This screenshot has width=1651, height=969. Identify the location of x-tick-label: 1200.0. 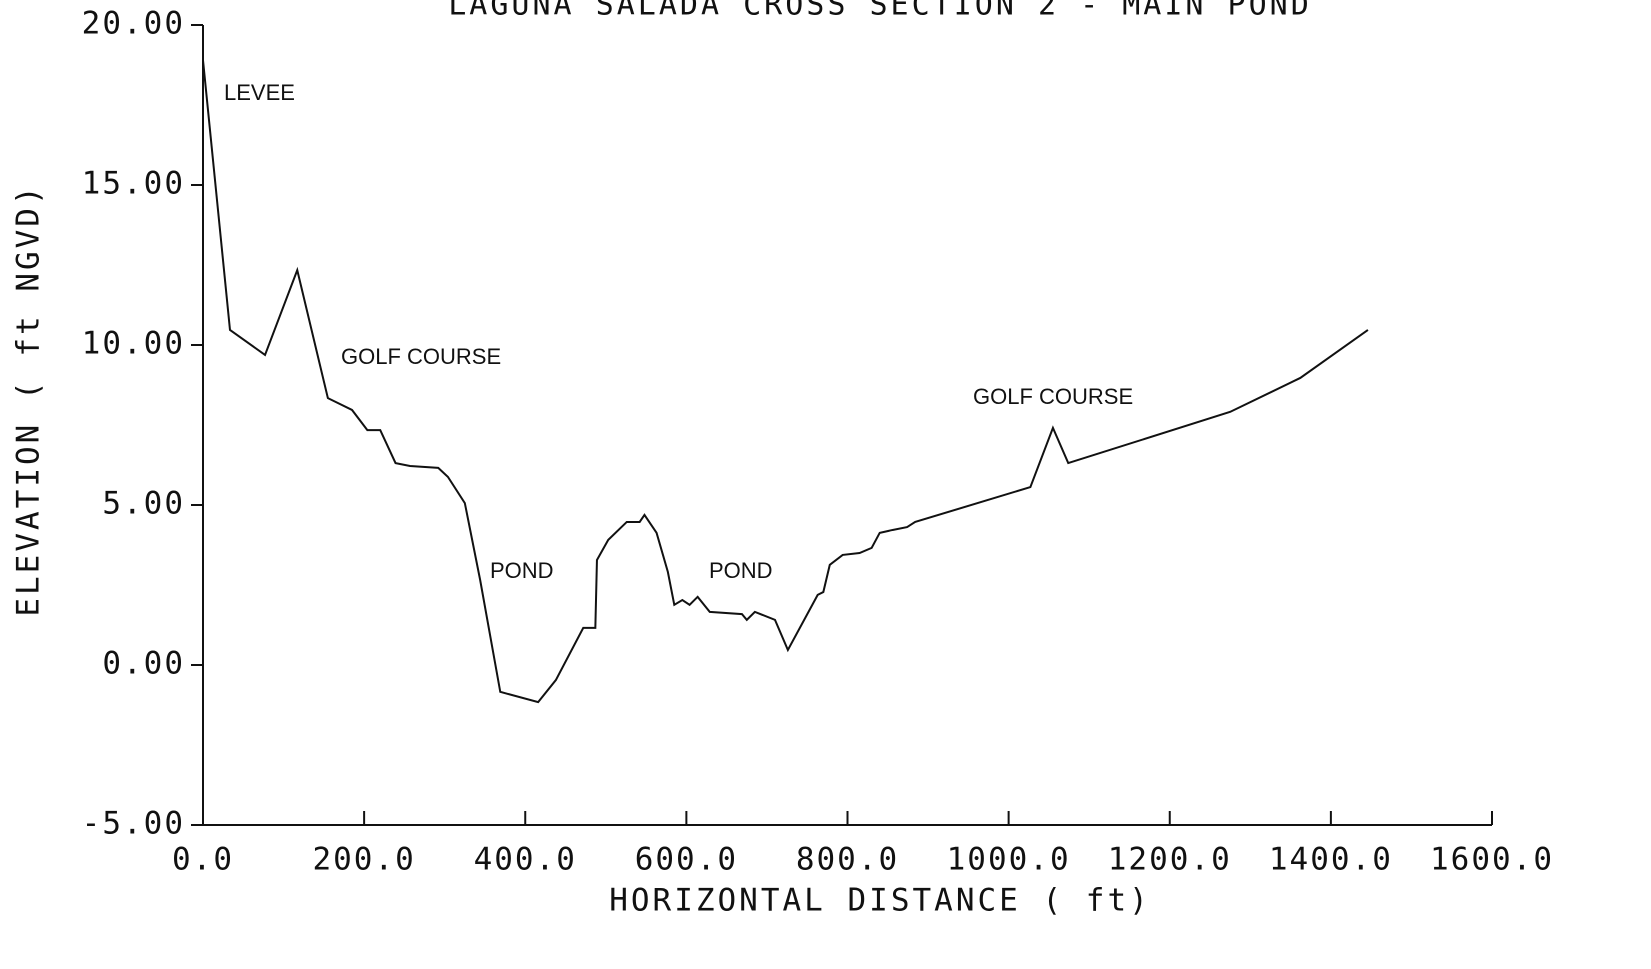
(1170, 860).